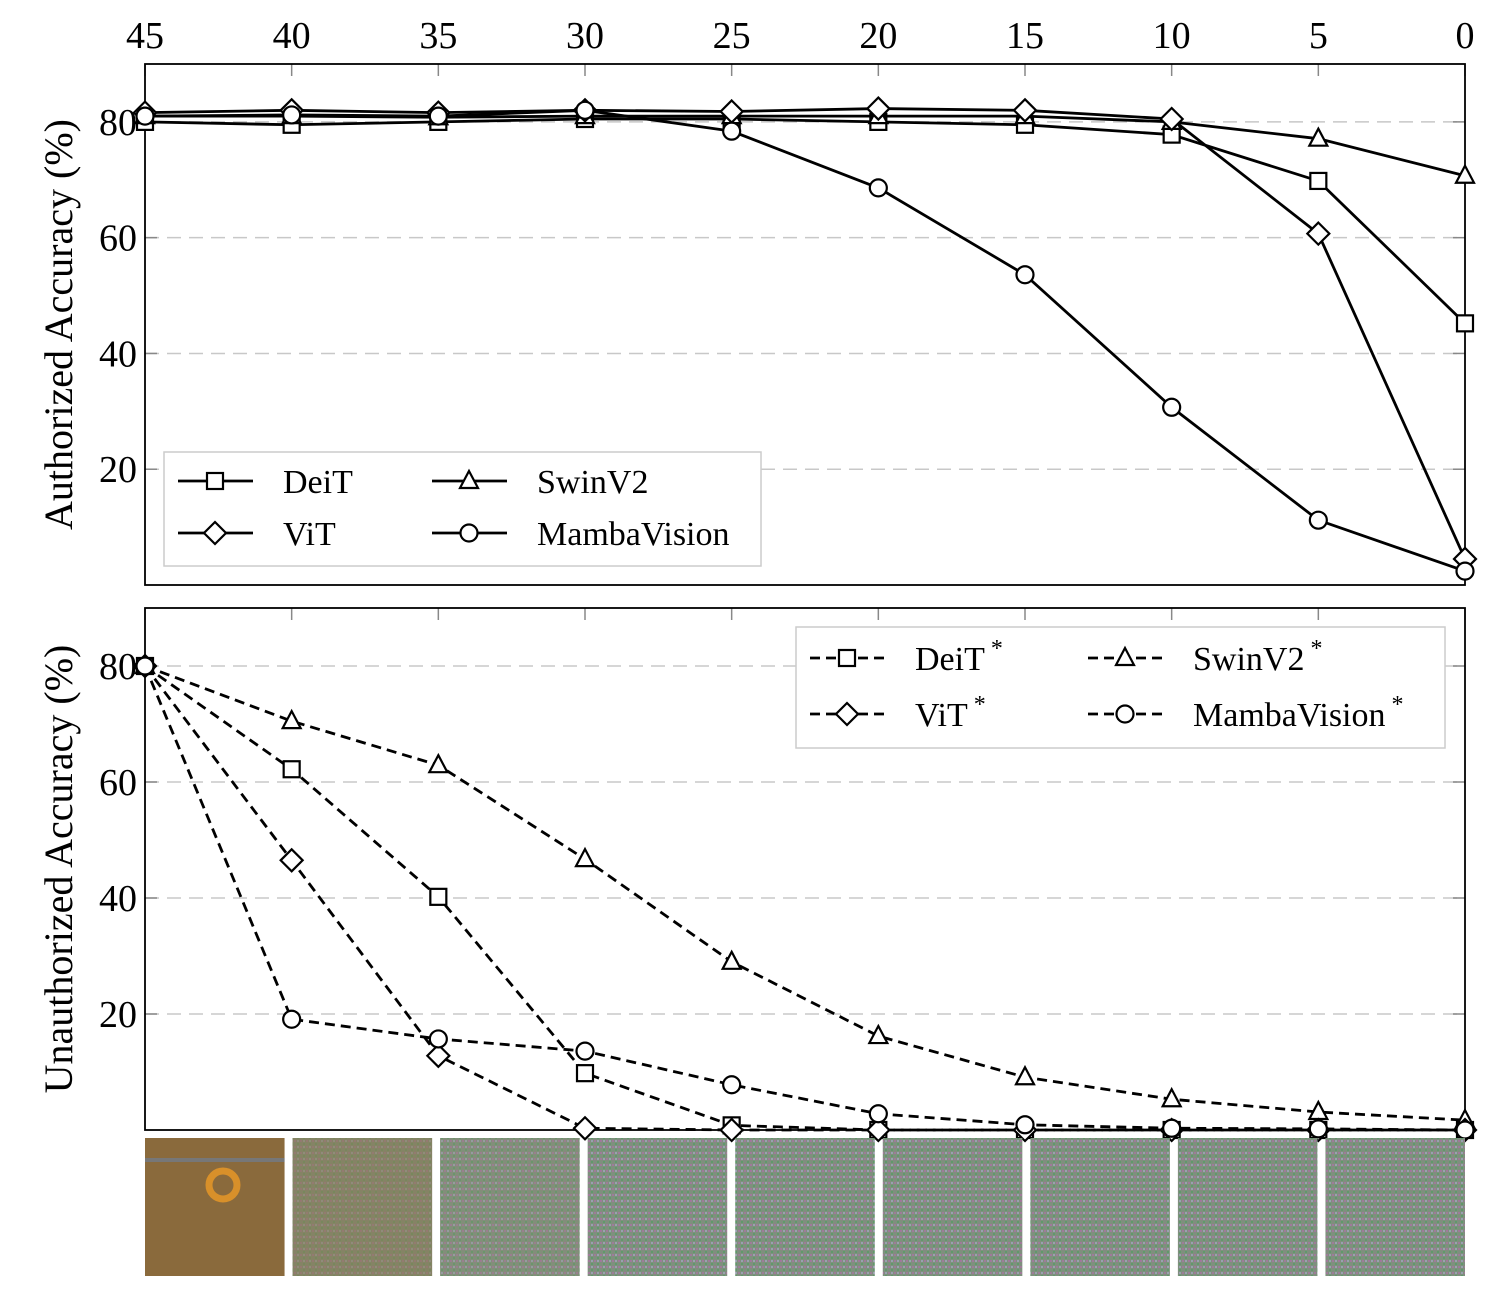 The image size is (1496, 1296). What do you see at coordinates (1257, 657) in the screenshot?
I see `legend-label-swinv2: SwinV2 *` at bounding box center [1257, 657].